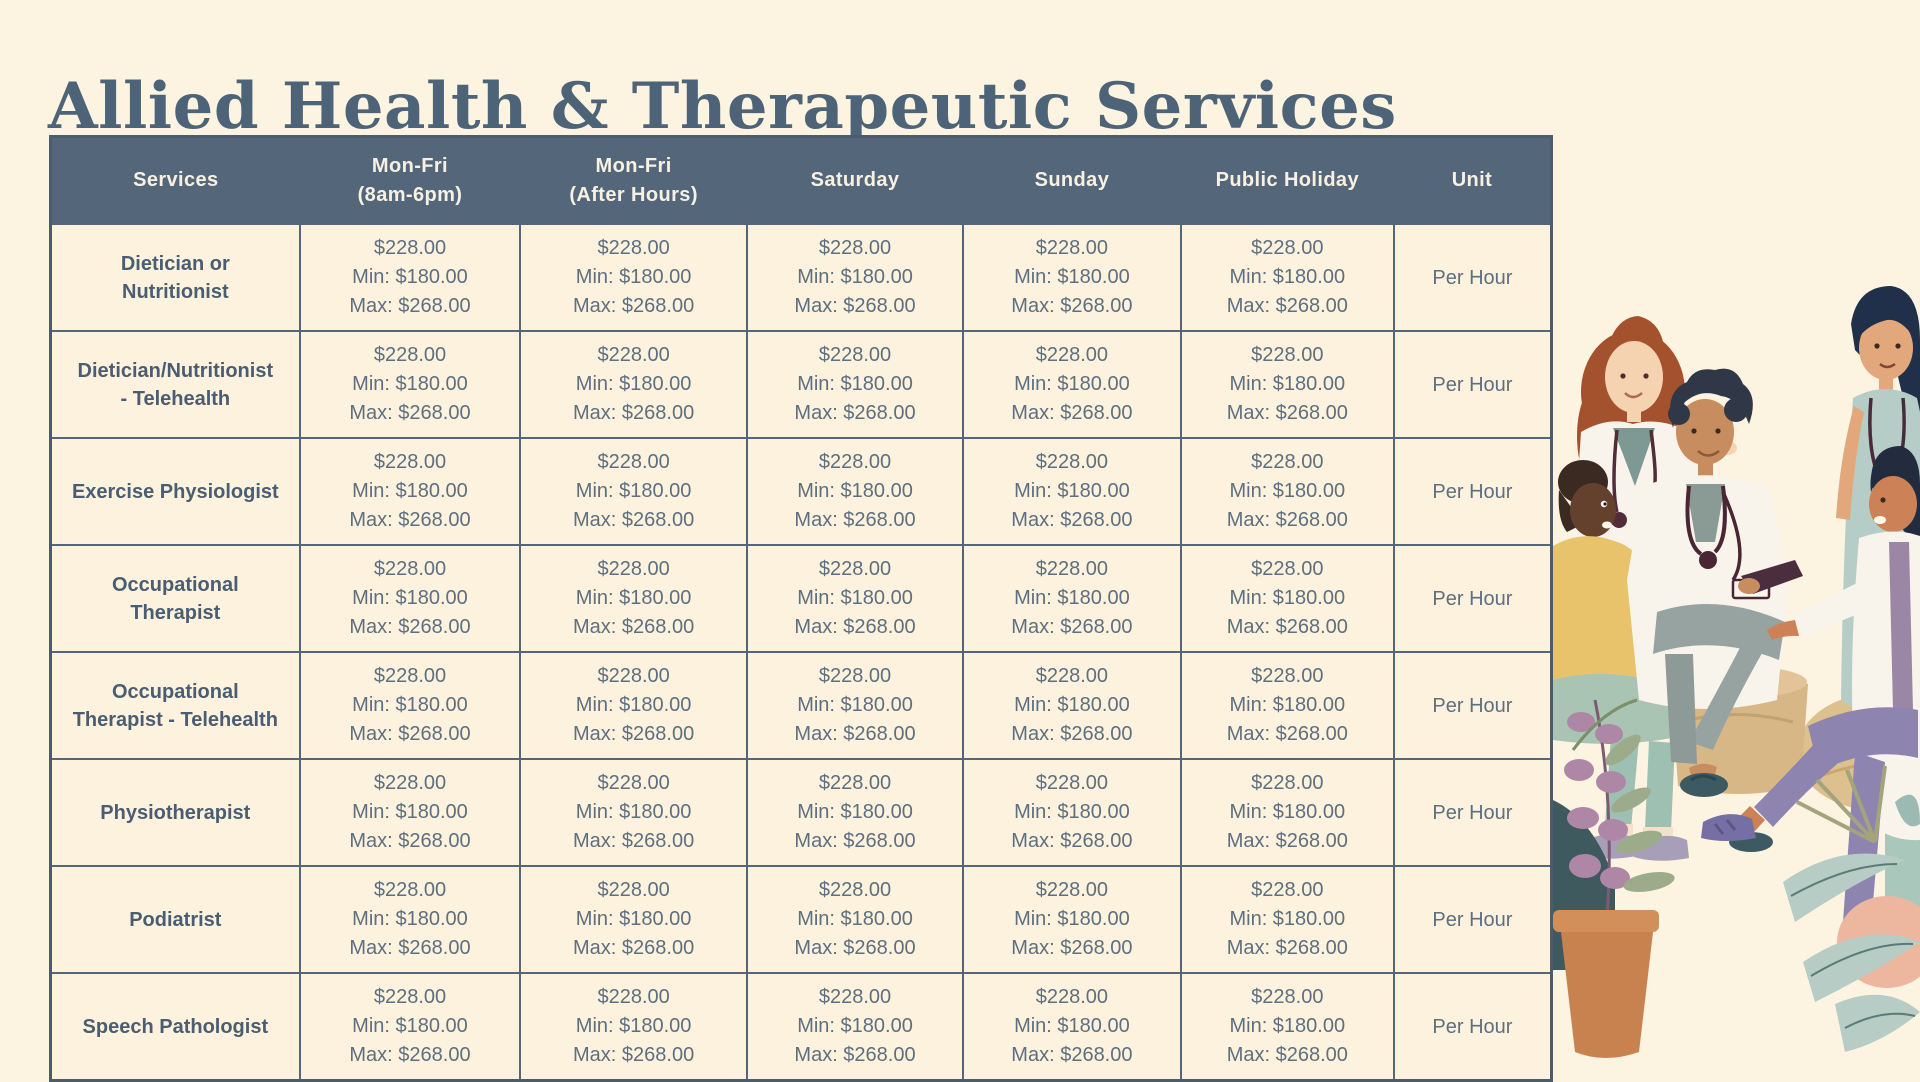 This screenshot has width=1920, height=1082. What do you see at coordinates (410, 180) in the screenshot?
I see `col-header-monfri-day: Mon-Fri (8am-6pm)` at bounding box center [410, 180].